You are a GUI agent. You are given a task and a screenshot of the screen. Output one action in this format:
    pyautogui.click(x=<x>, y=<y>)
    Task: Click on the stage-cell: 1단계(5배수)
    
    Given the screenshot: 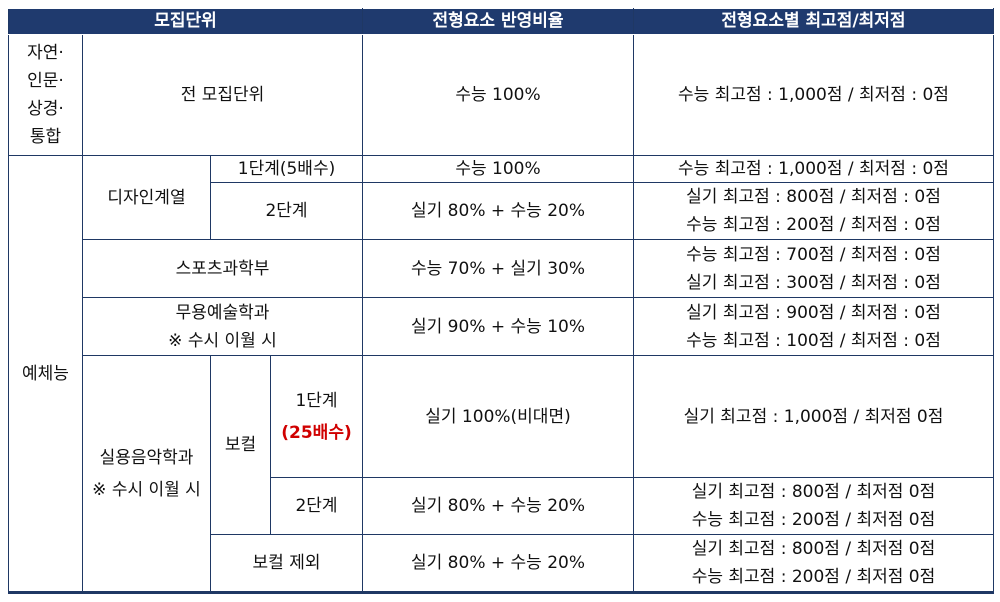 What is the action you would take?
    pyautogui.click(x=286, y=169)
    